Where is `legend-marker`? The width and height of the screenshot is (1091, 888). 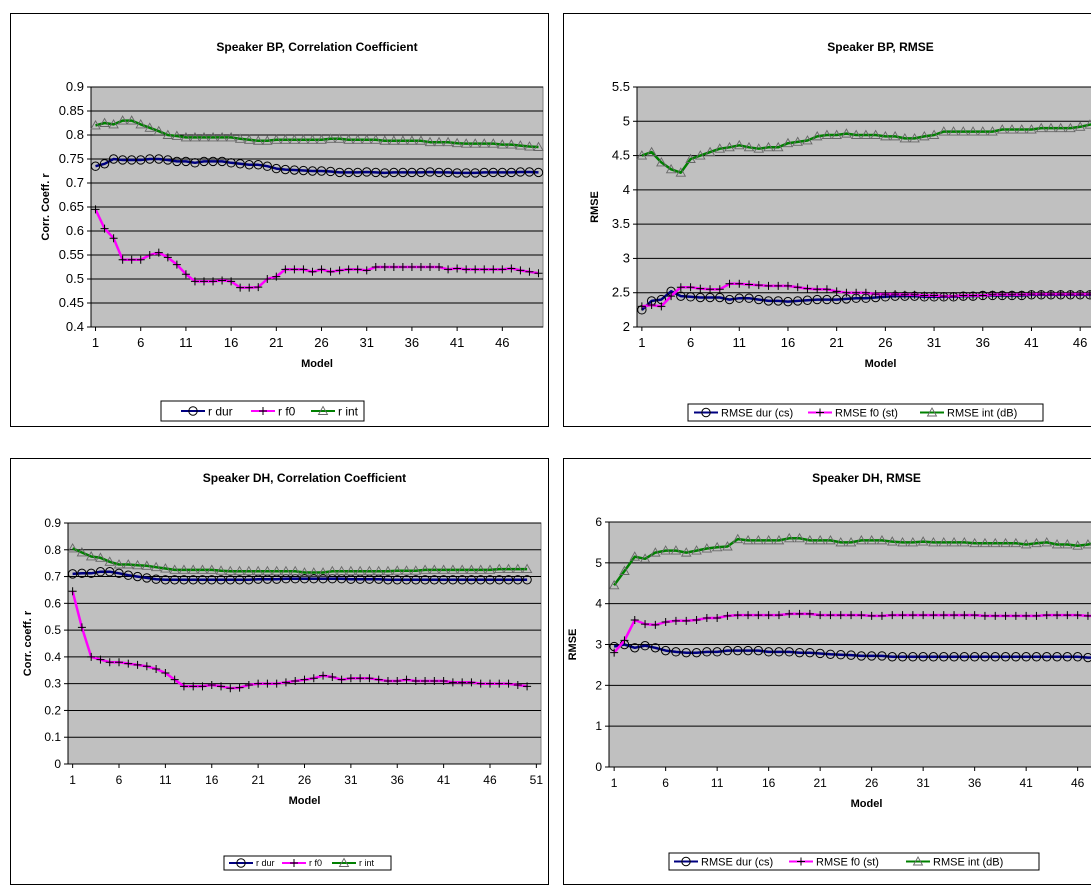
legend-marker is located at coordinates (932, 412).